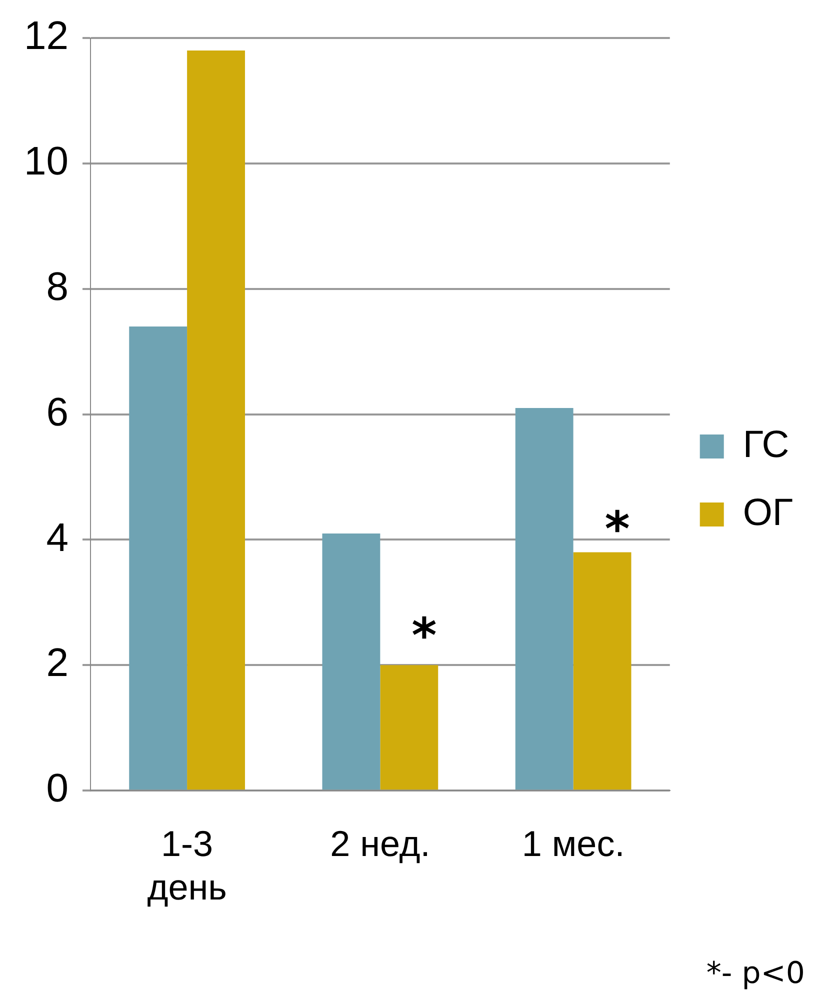 The height and width of the screenshot is (991, 813). What do you see at coordinates (57, 286) in the screenshot?
I see `y-tick-label: 8` at bounding box center [57, 286].